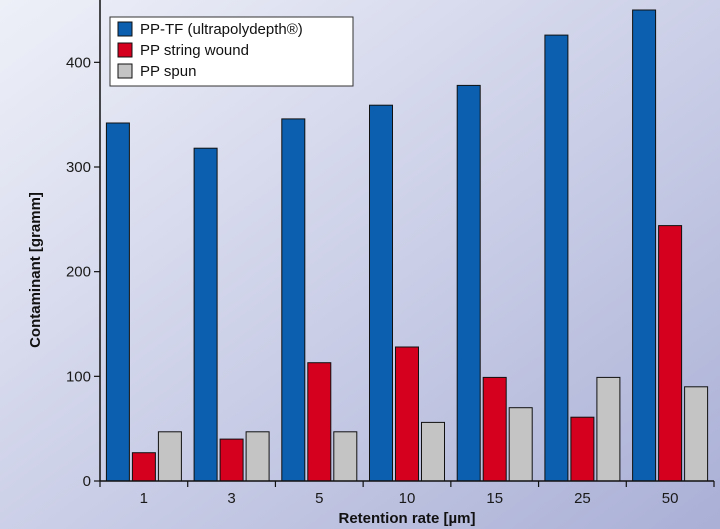 This screenshot has height=529, width=720. Describe the element at coordinates (194, 50) in the screenshot. I see `legend-label-1: PP string wound` at that location.